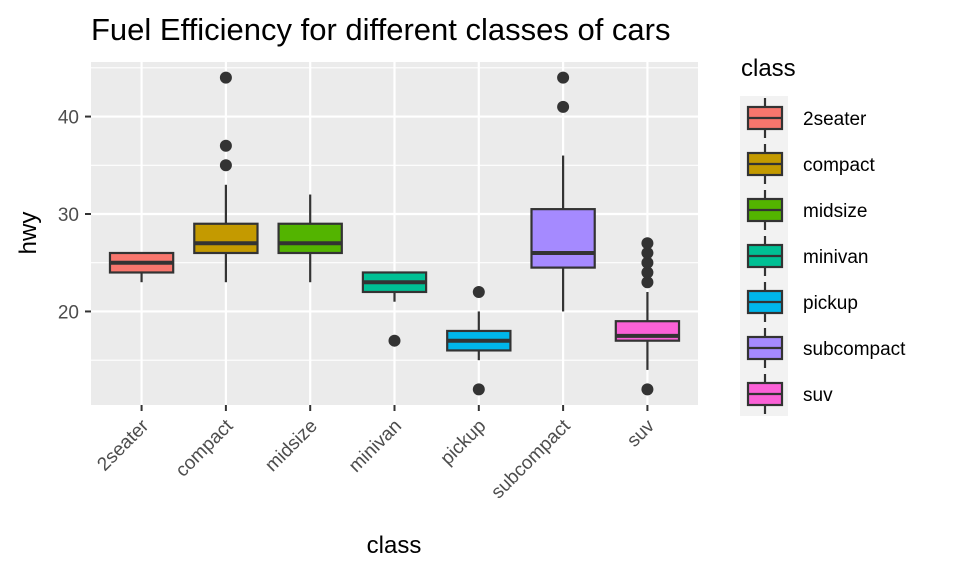 The image size is (960, 576). What do you see at coordinates (818, 395) in the screenshot?
I see `legend-label: suv` at bounding box center [818, 395].